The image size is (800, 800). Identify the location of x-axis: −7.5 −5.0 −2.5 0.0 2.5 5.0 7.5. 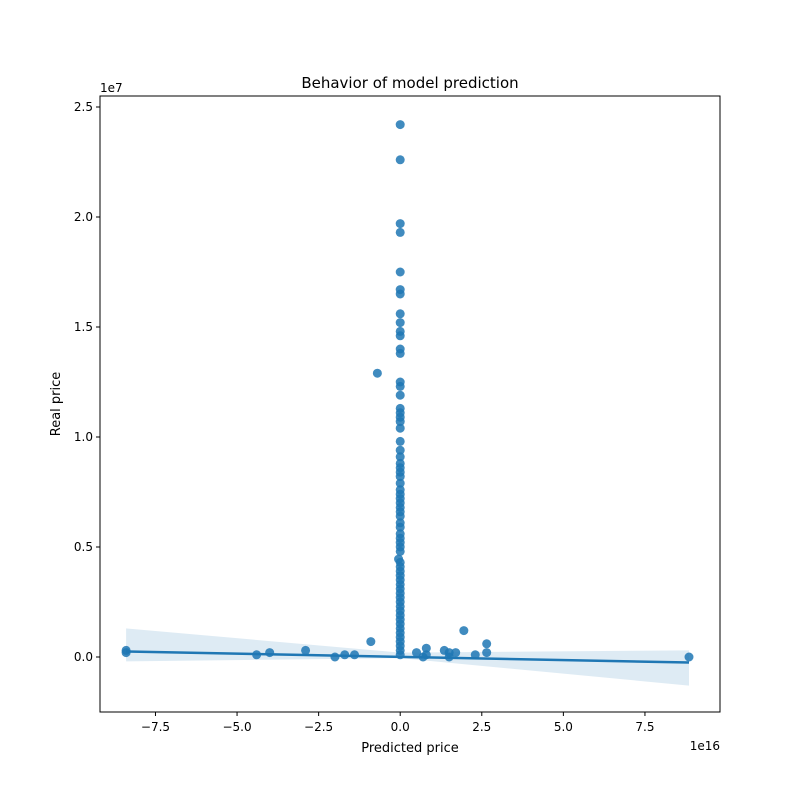
(397, 723).